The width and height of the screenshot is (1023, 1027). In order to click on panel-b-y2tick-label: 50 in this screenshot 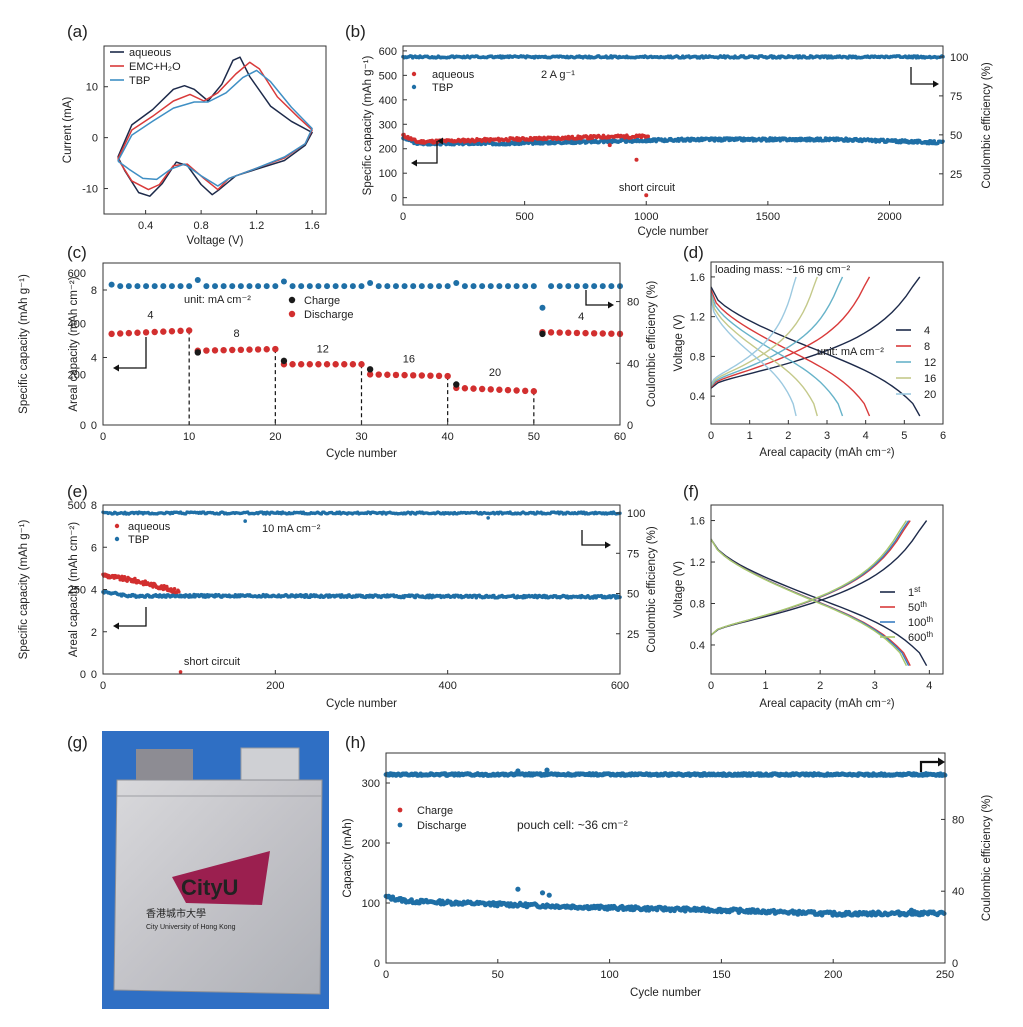, I will do `click(956, 136)`.